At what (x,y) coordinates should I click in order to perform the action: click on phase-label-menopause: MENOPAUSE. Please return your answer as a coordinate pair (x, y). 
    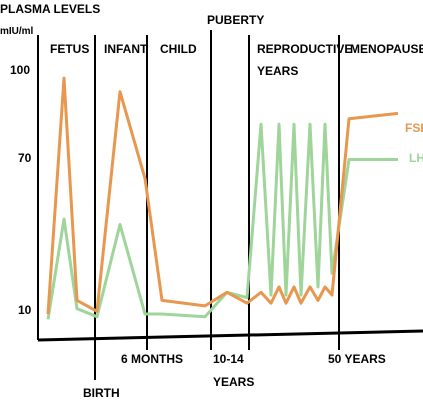
    Looking at the image, I should click on (386, 49).